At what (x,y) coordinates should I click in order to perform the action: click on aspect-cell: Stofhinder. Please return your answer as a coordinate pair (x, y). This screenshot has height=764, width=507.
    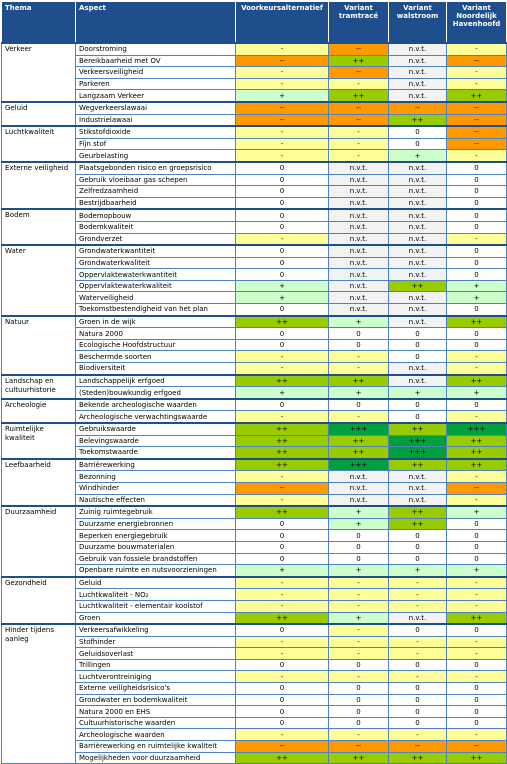
    Looking at the image, I should click on (155, 642).